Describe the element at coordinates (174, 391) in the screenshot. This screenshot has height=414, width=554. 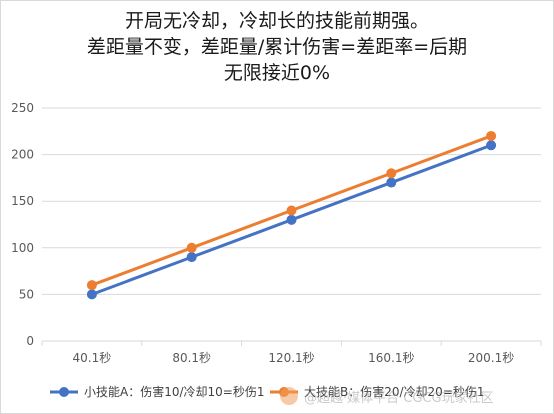
I see `legend-label-1: 小技能A：伤害10/冷却10=秒伤1` at that location.